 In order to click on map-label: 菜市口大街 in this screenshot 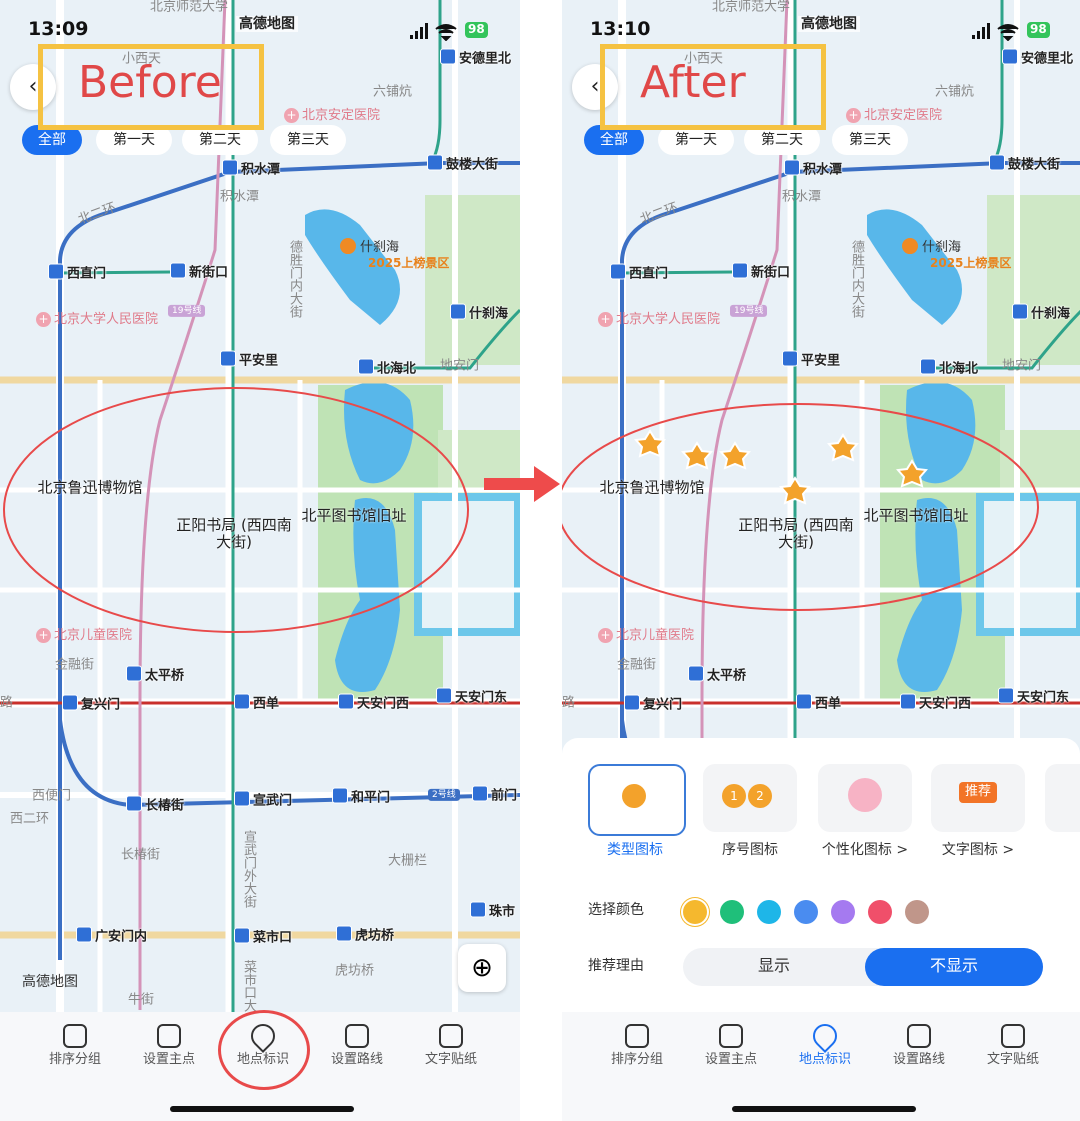, I will do `click(248, 992)`.